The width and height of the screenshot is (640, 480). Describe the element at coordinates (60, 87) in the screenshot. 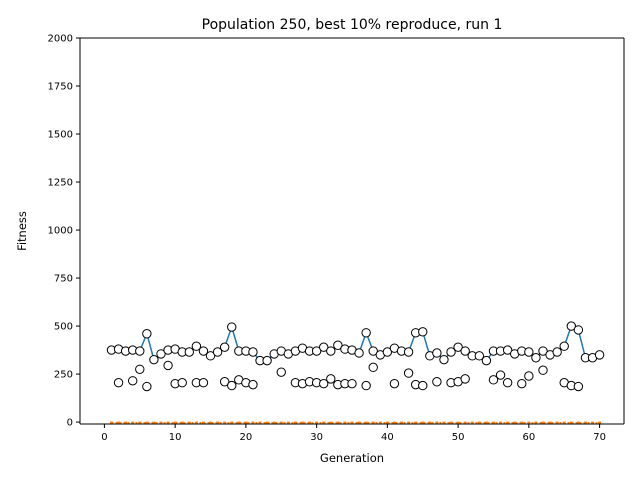

I see `y-tick-label: 1750` at that location.